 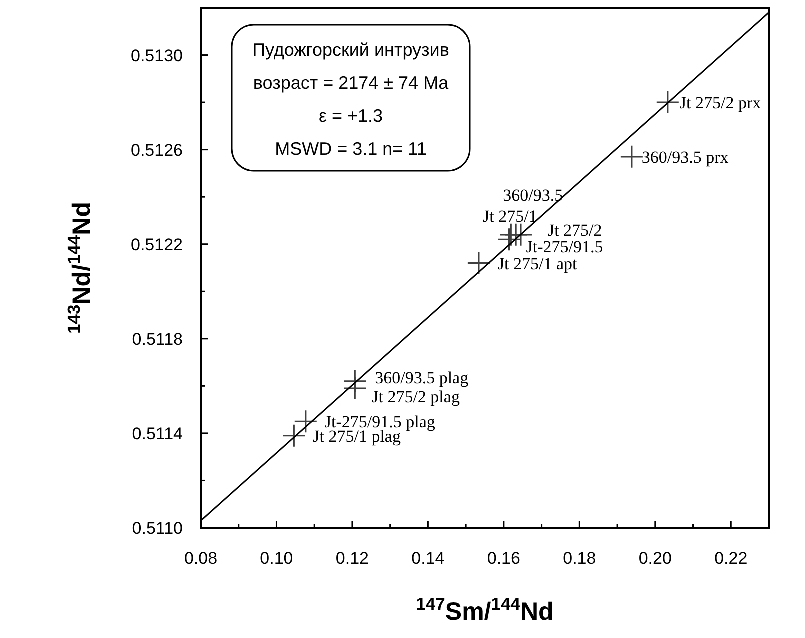 What do you see at coordinates (277, 558) in the screenshot?
I see `x-tick-label: 0.10` at bounding box center [277, 558].